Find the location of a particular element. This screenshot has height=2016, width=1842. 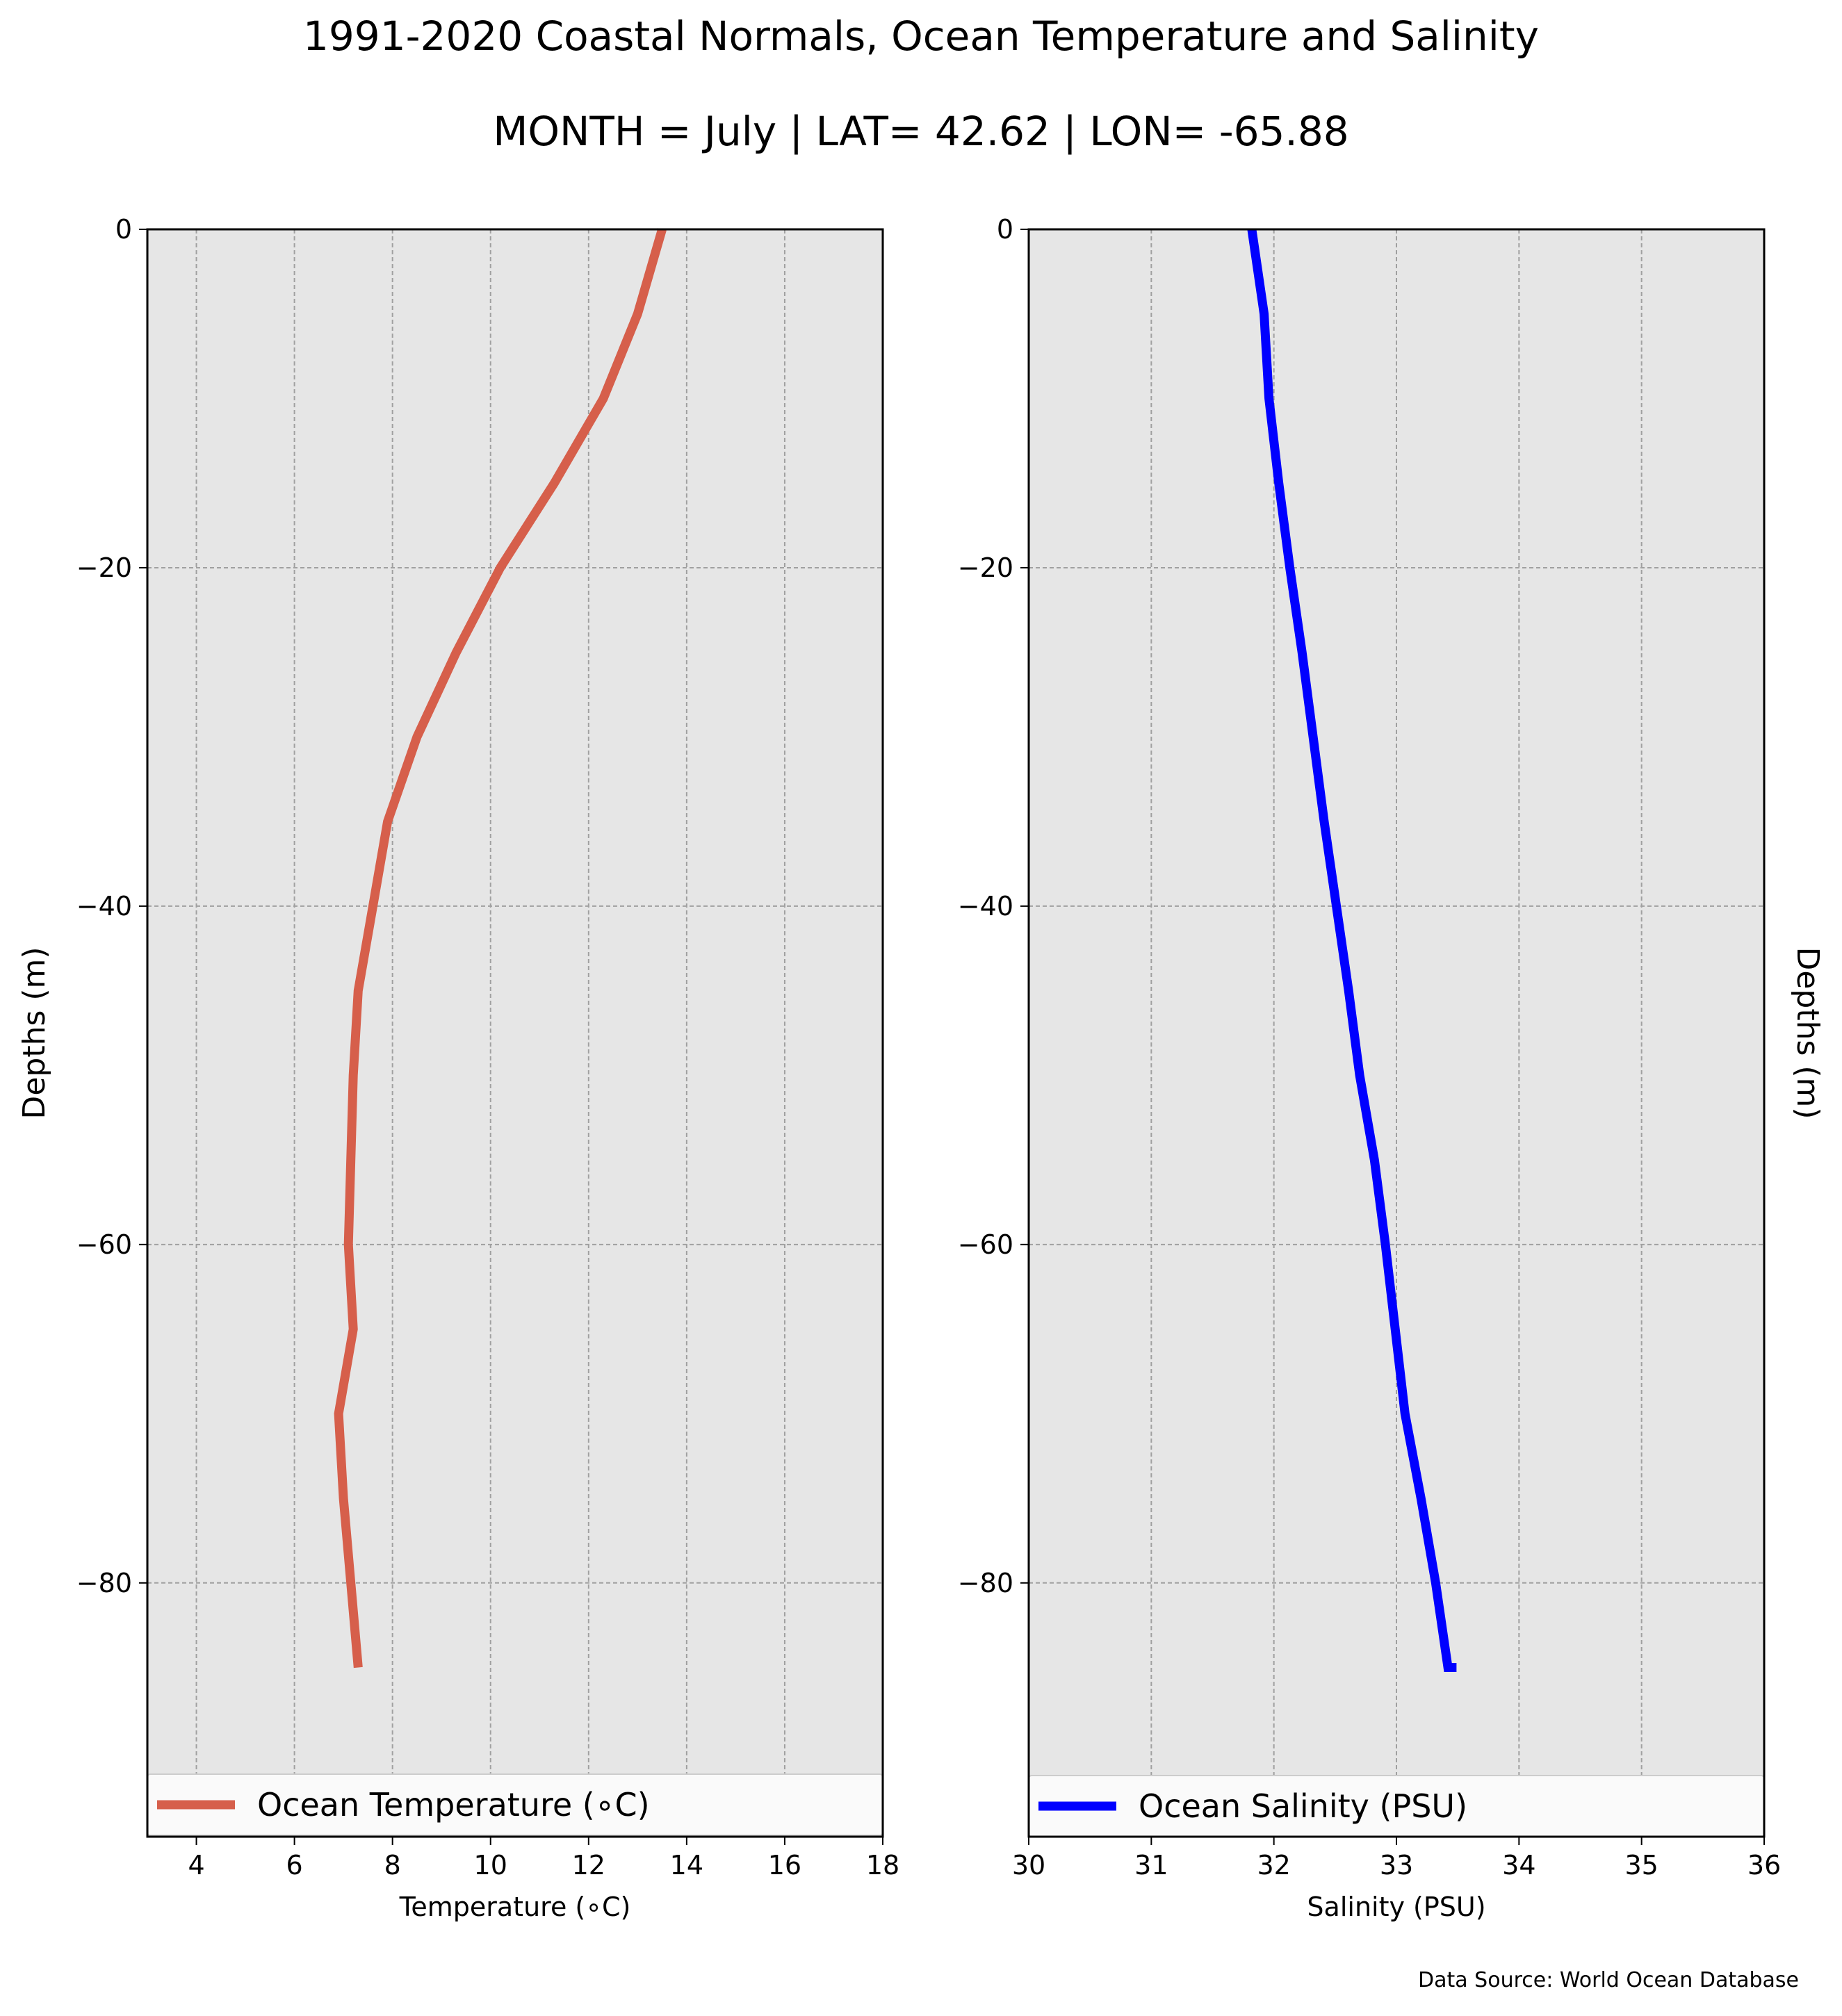

x-tick-label: 4 is located at coordinates (196, 1865).